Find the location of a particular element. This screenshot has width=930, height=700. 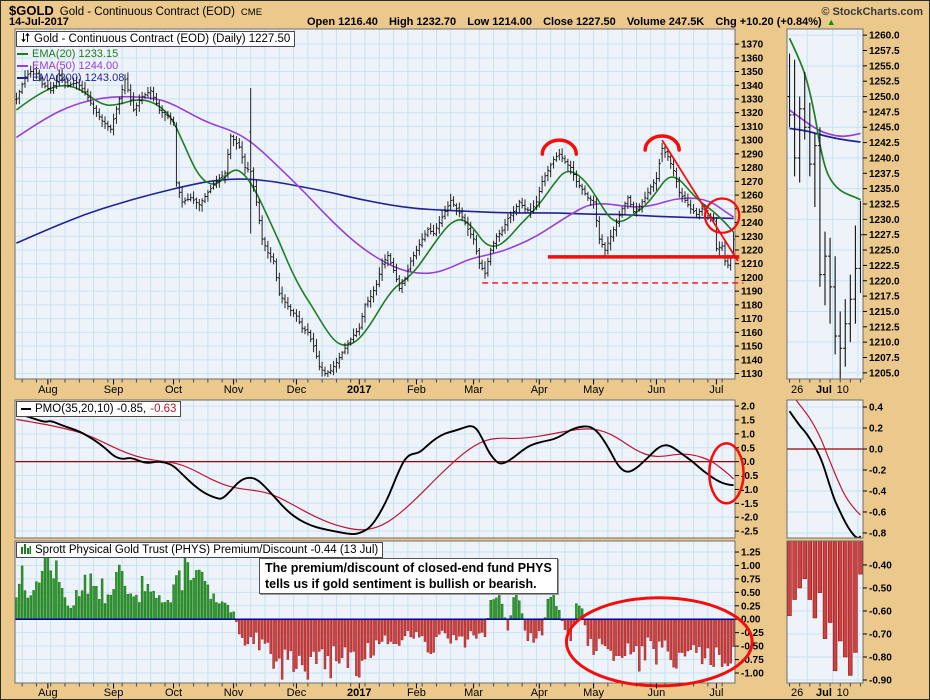

month-label: 2017 is located at coordinates (359, 693).